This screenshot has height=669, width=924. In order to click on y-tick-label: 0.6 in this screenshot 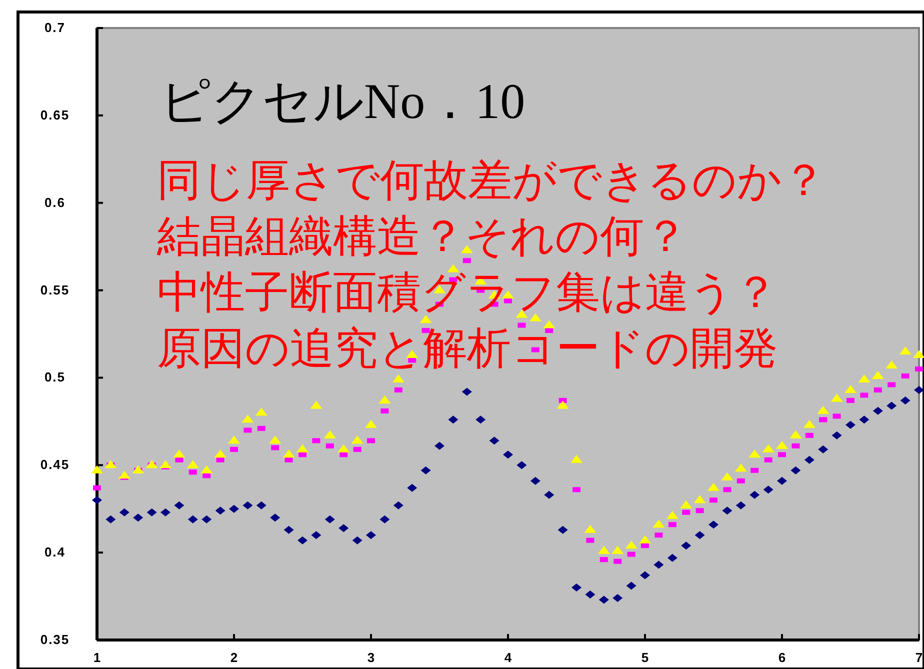, I will do `click(55, 202)`.